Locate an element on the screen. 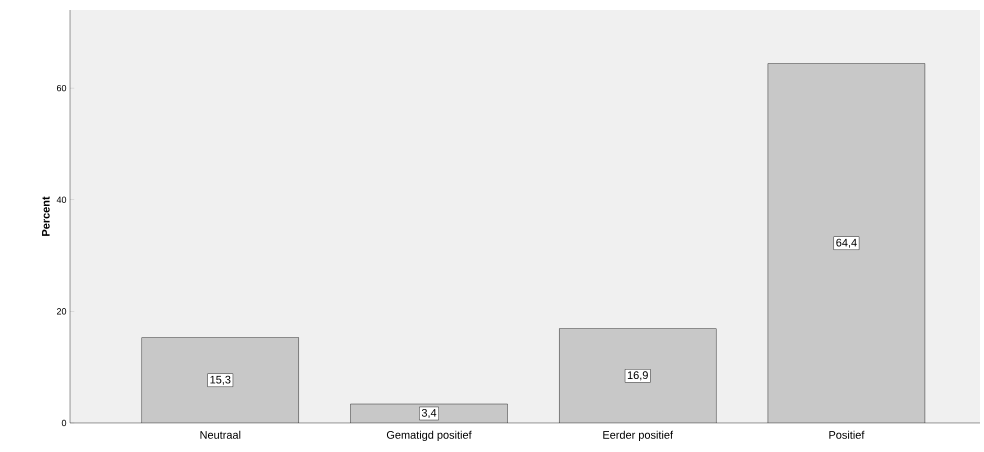 This screenshot has height=452, width=984. data-label: 16,9 is located at coordinates (638, 375).